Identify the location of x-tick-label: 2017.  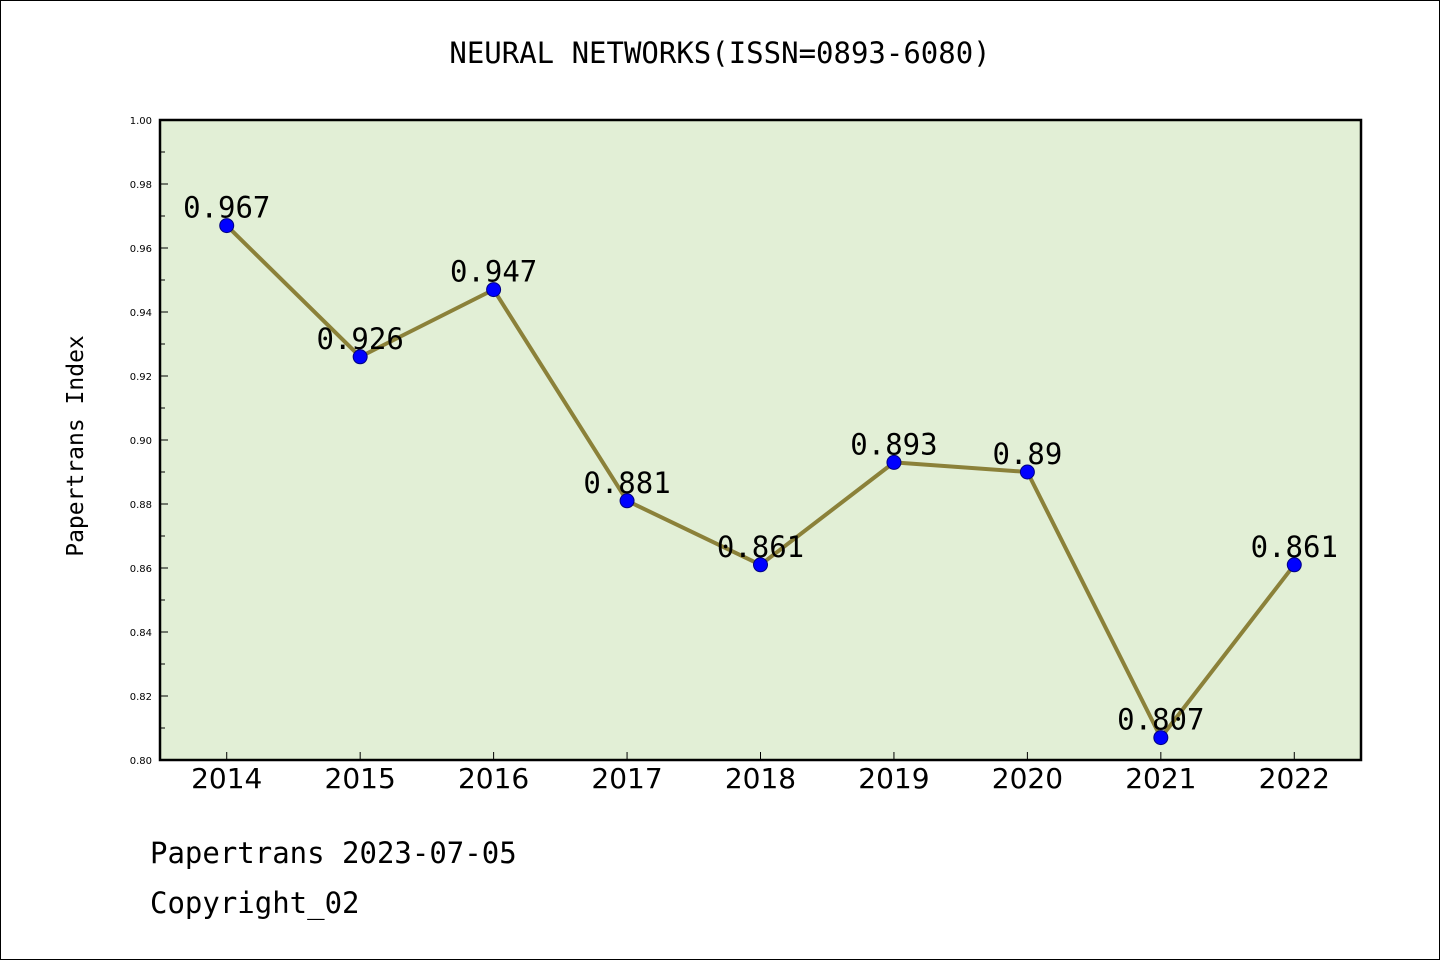
(626, 778).